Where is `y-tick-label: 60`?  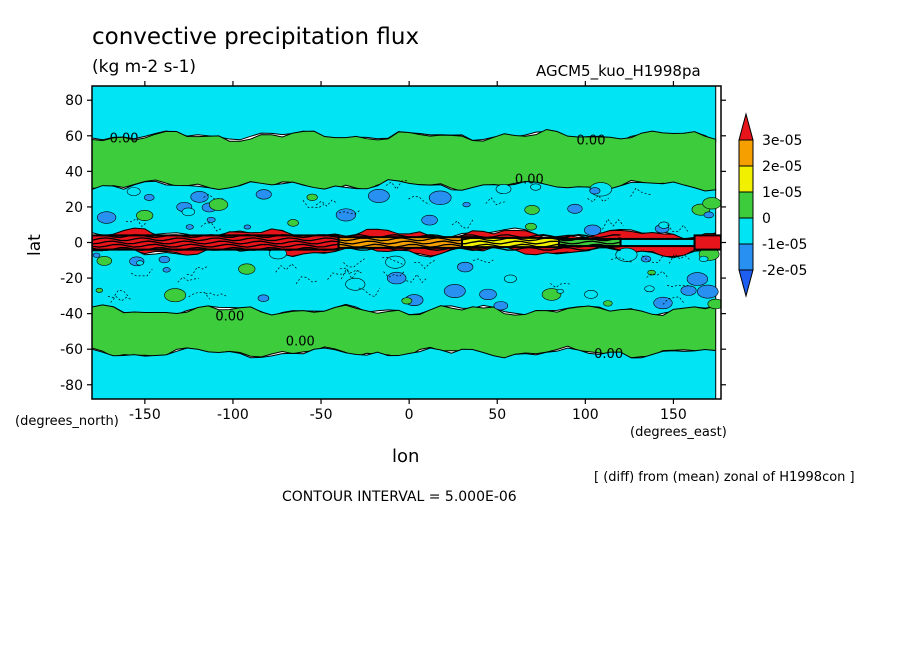 y-tick-label: 60 is located at coordinates (74, 137).